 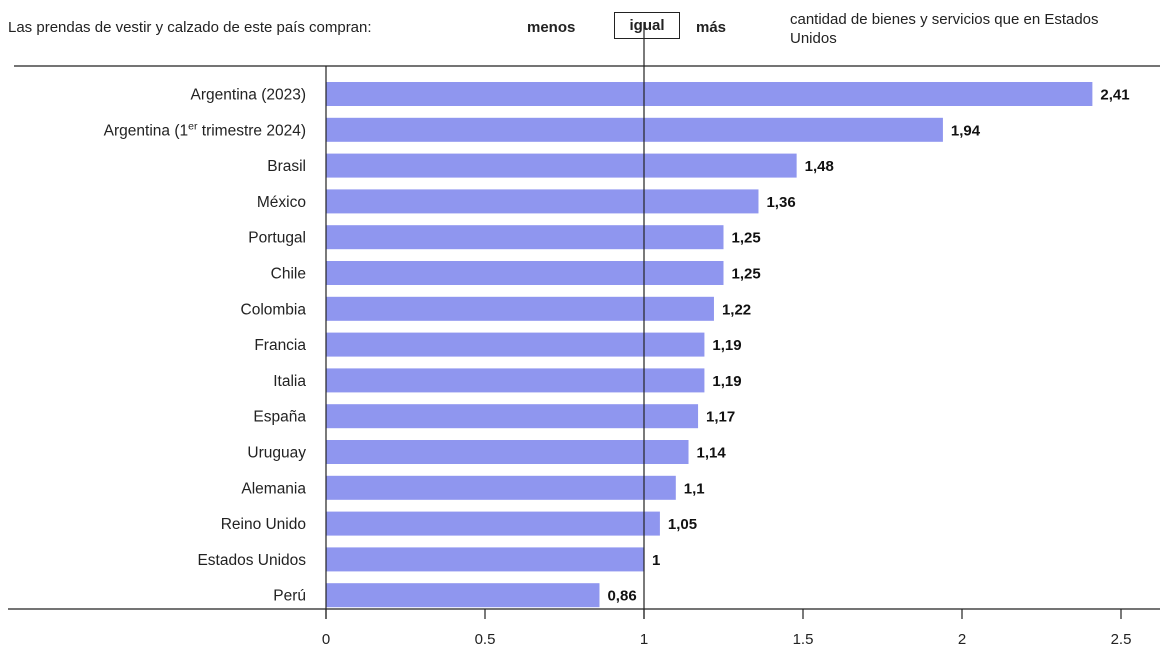 What do you see at coordinates (289, 596) in the screenshot?
I see `category-label: Perú` at bounding box center [289, 596].